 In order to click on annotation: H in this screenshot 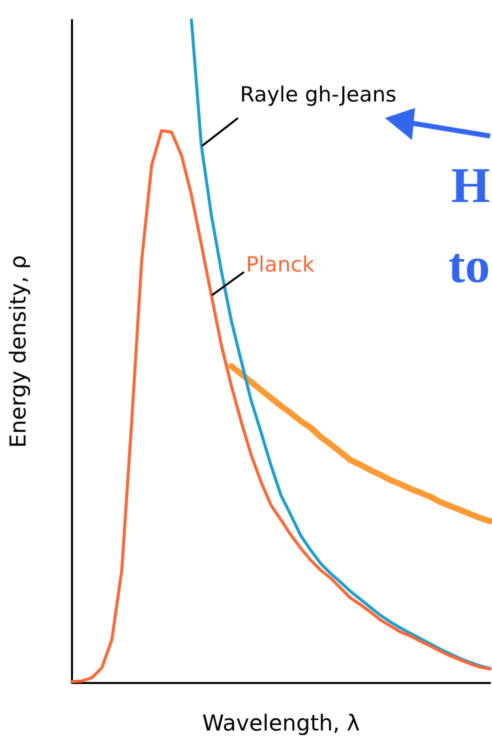, I will do `click(470, 185)`.